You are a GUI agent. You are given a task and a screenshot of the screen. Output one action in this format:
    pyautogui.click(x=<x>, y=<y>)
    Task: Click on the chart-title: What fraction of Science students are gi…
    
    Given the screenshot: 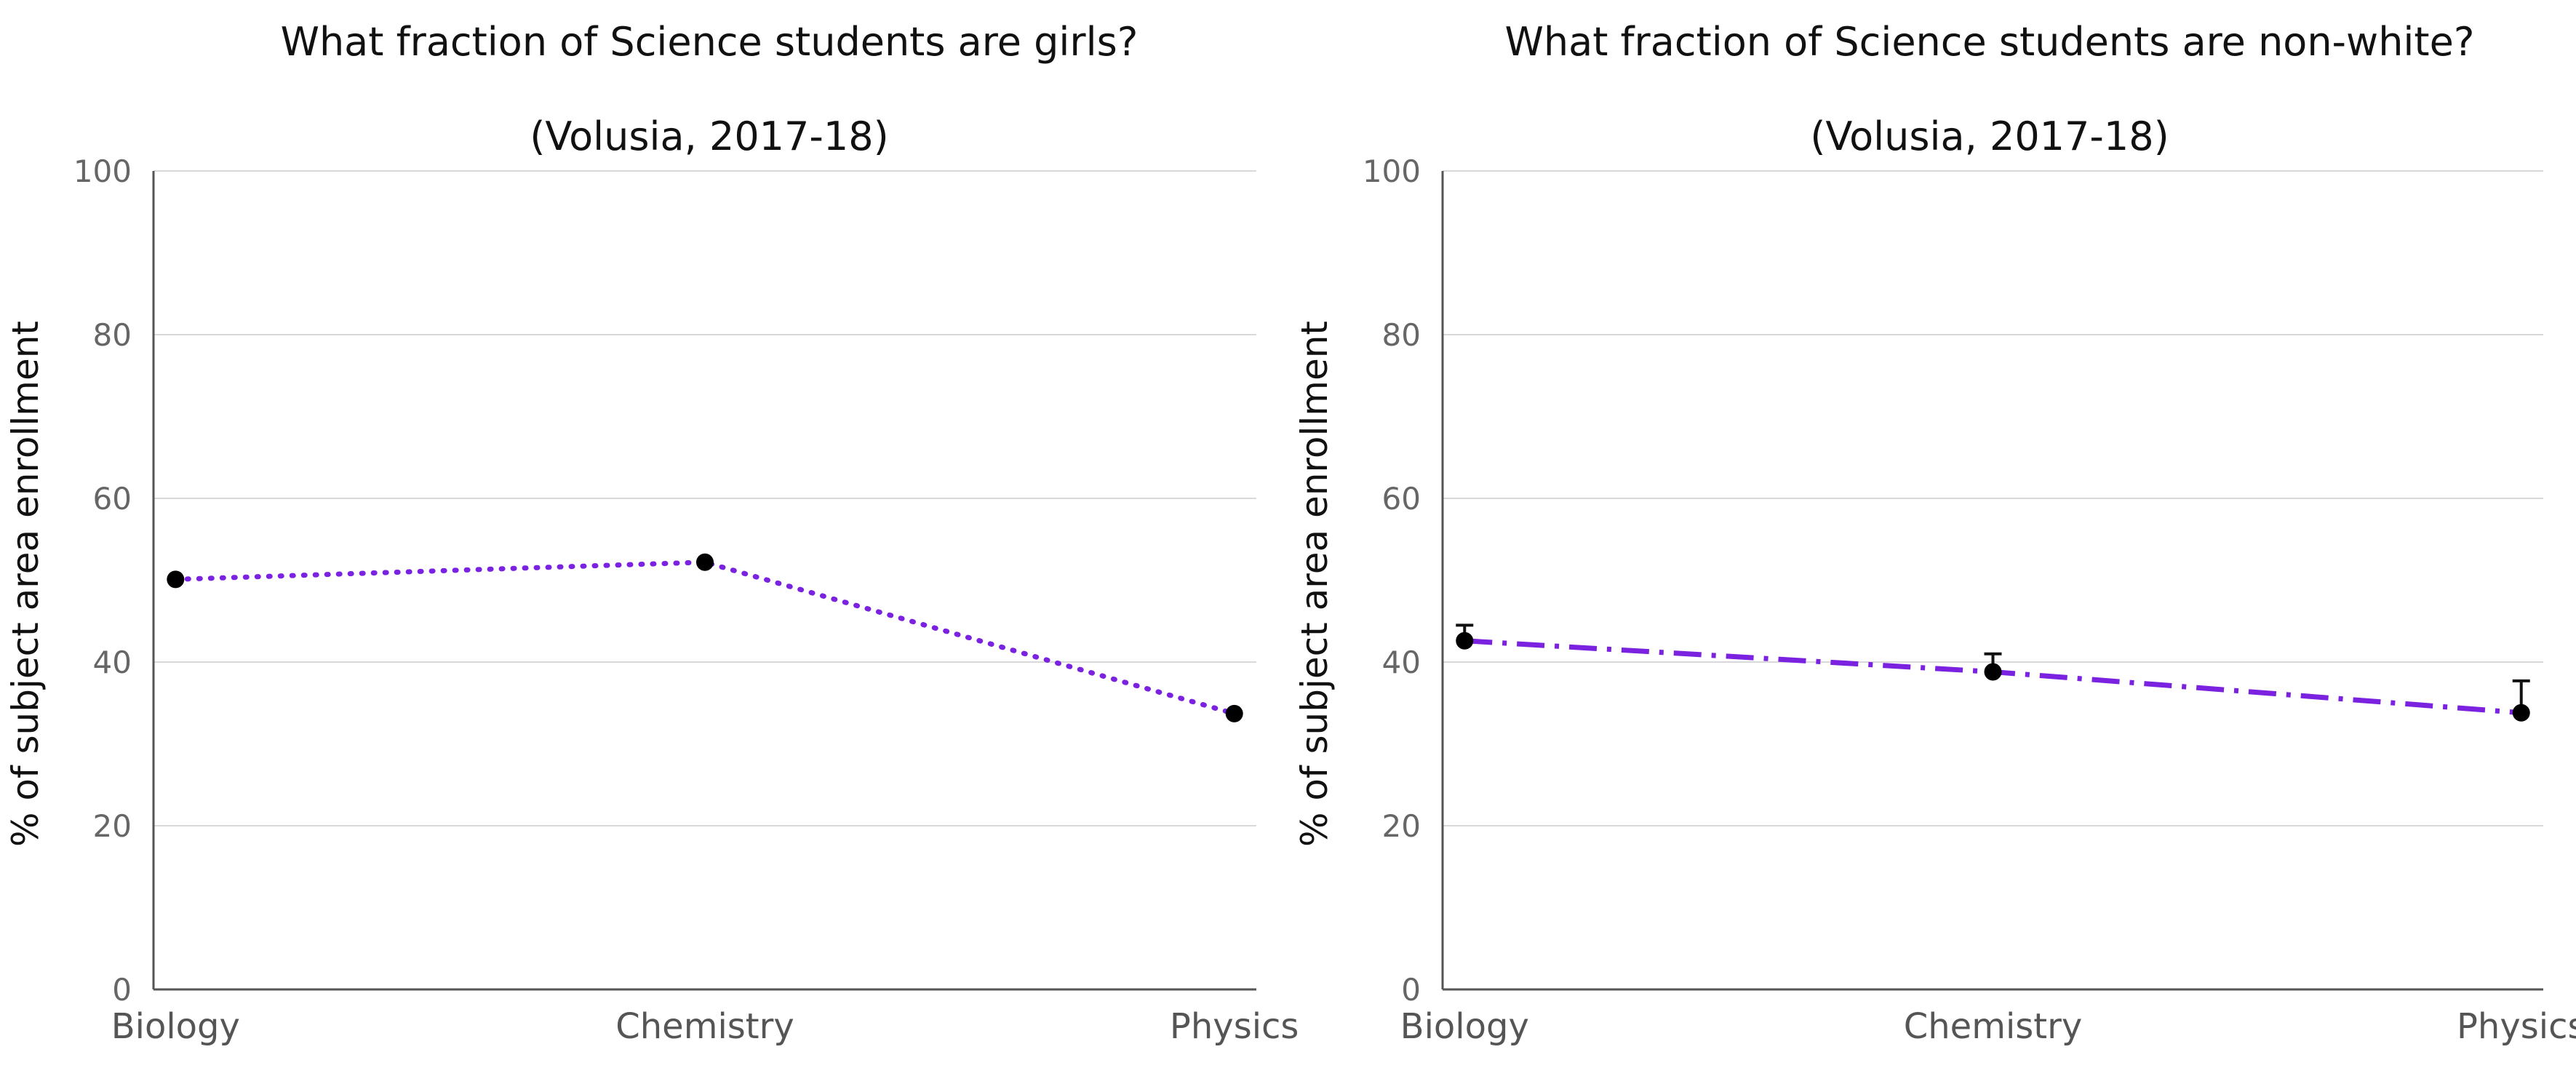 What is the action you would take?
    pyautogui.click(x=710, y=42)
    